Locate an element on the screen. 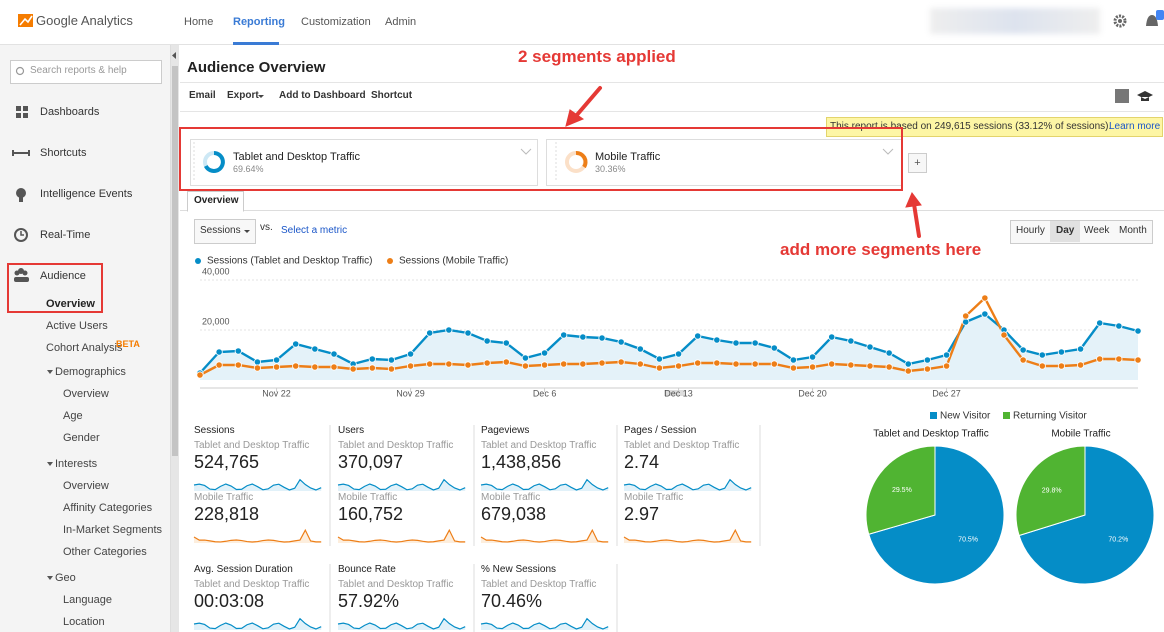 The image size is (1164, 632). nav-group: Demographics is located at coordinates (90, 372).